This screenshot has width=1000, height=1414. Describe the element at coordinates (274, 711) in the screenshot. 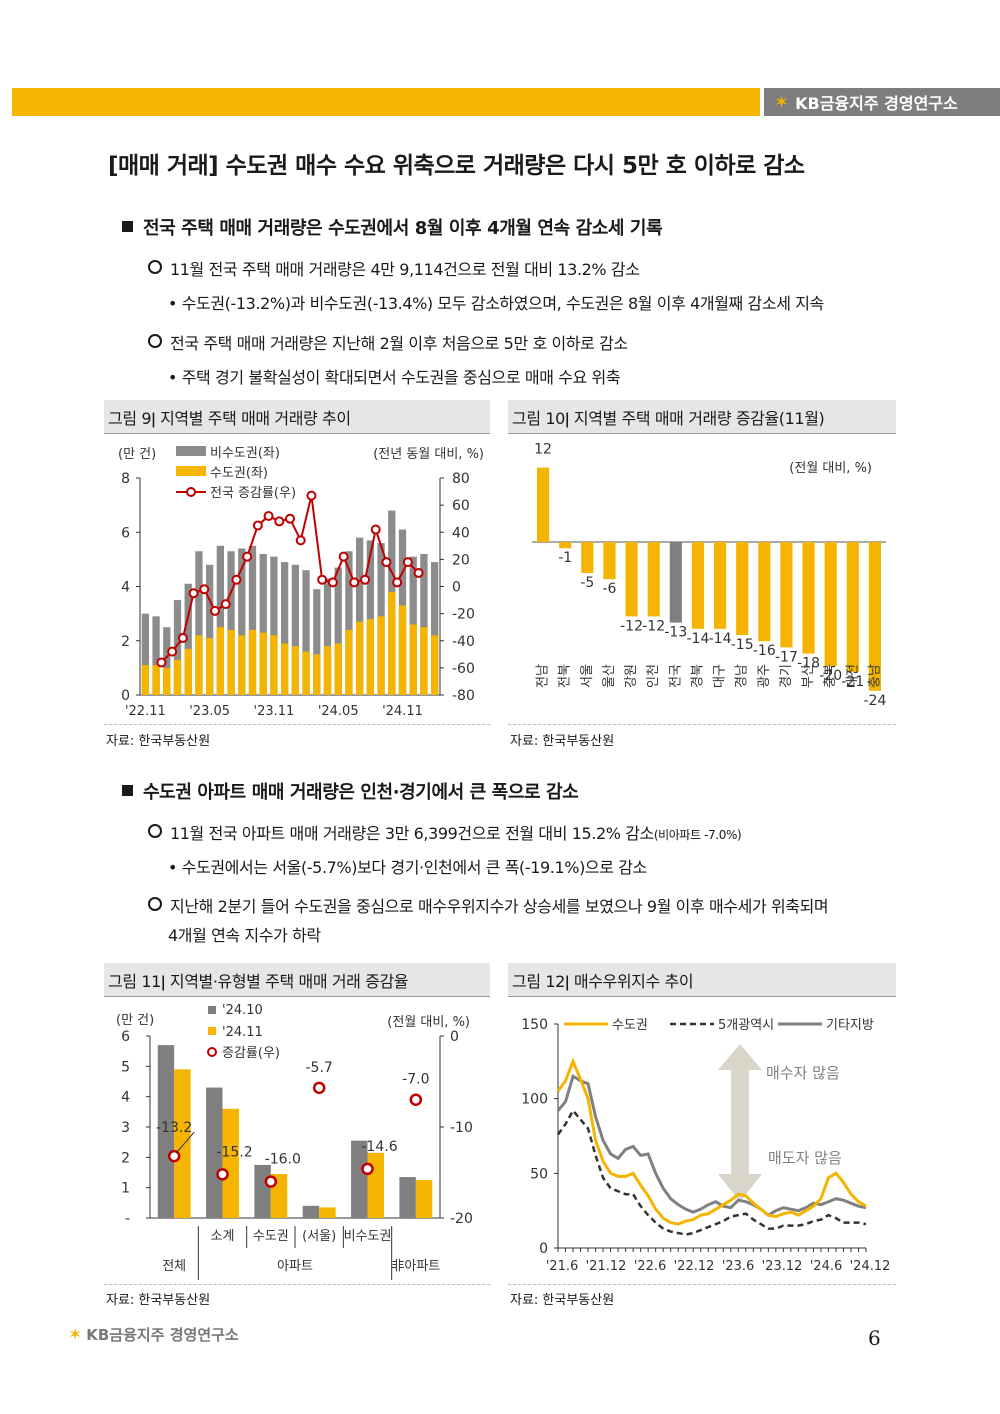

I see `fig9-x-tick-label: '23.11` at that location.